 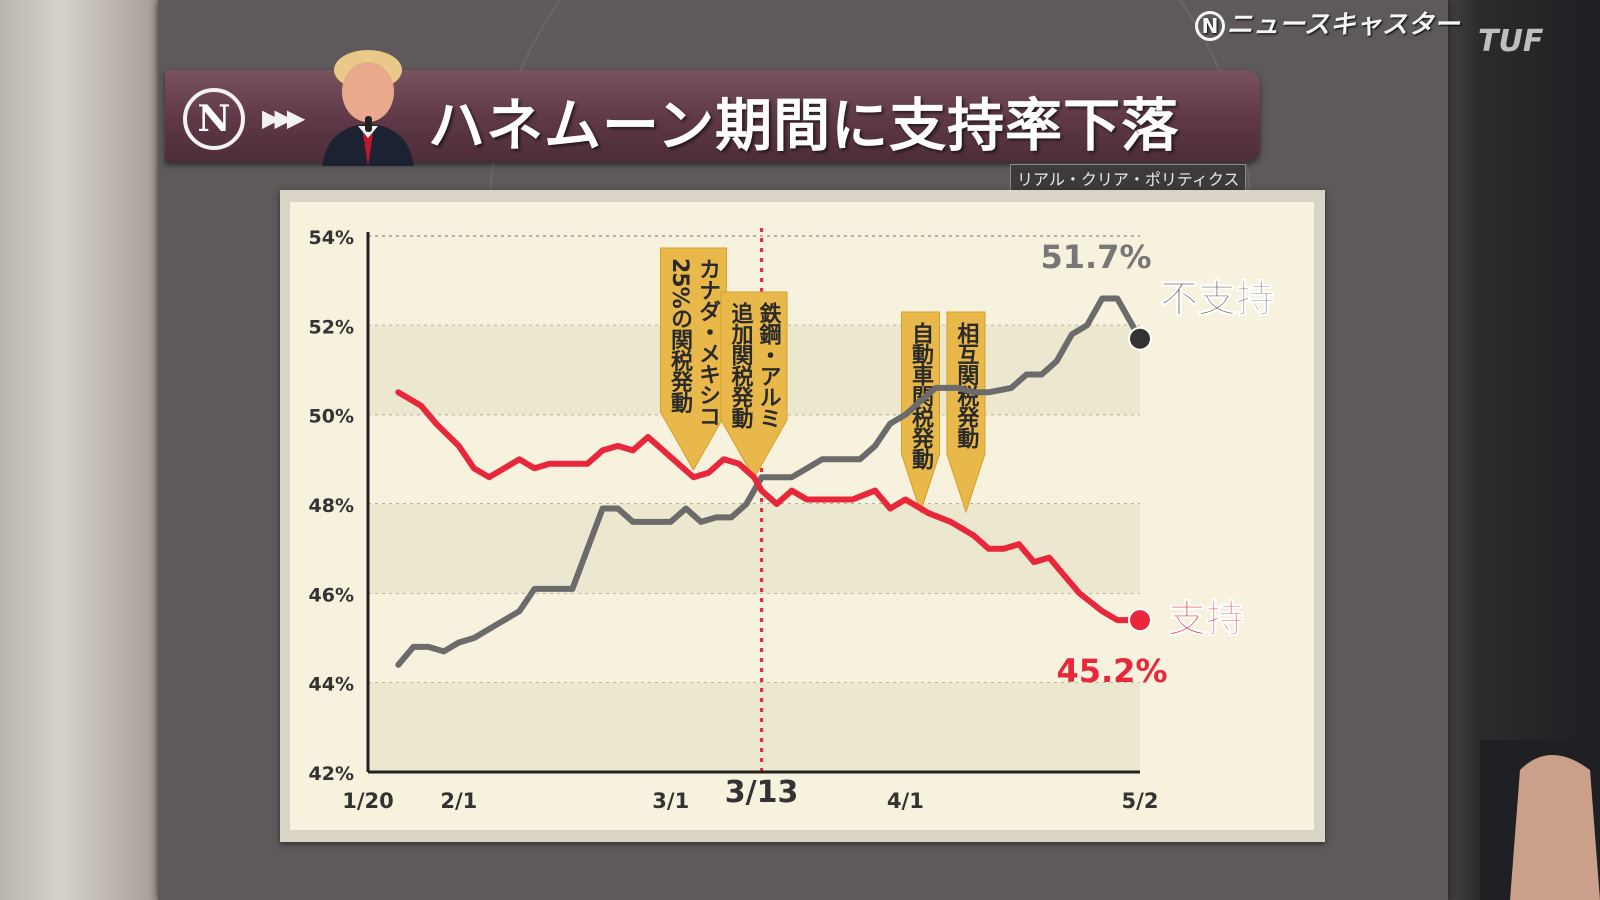 I want to click on arrows-icon: ▶▶▶, so click(x=283, y=118).